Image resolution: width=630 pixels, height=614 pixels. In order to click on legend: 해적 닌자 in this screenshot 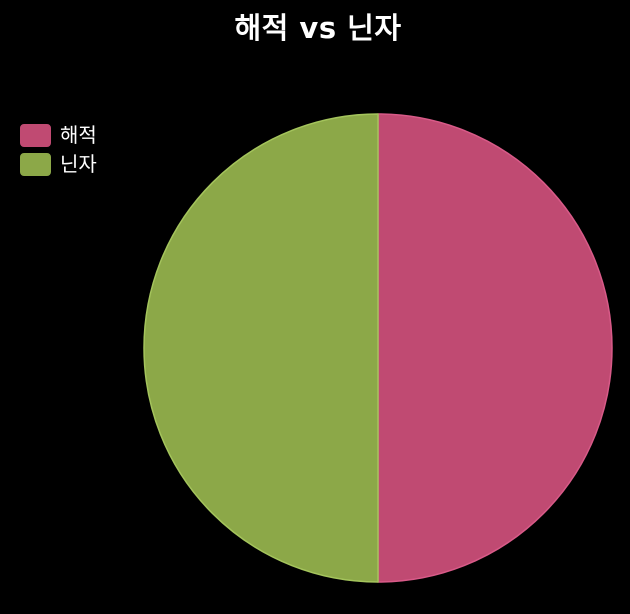, I will do `click(58, 151)`.